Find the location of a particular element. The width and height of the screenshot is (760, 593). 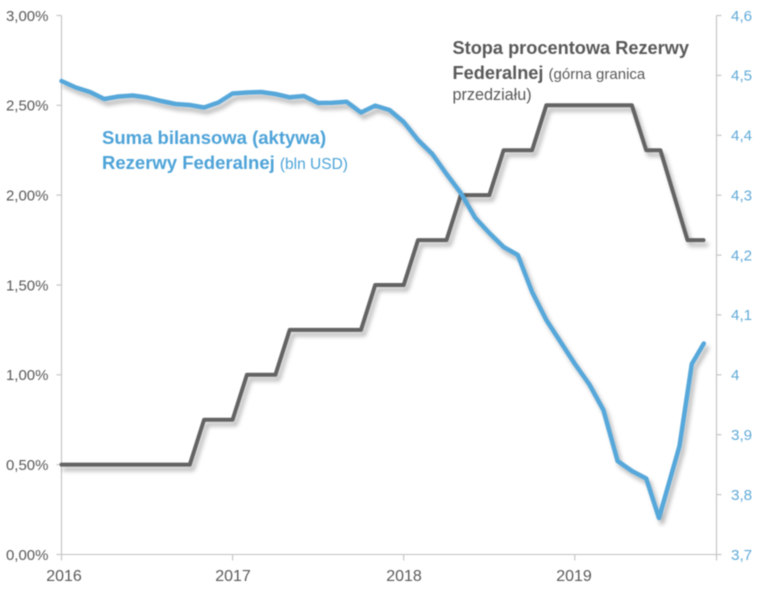

svg-text: Rezerwy Federalnej (bln USD) is located at coordinates (225, 162).